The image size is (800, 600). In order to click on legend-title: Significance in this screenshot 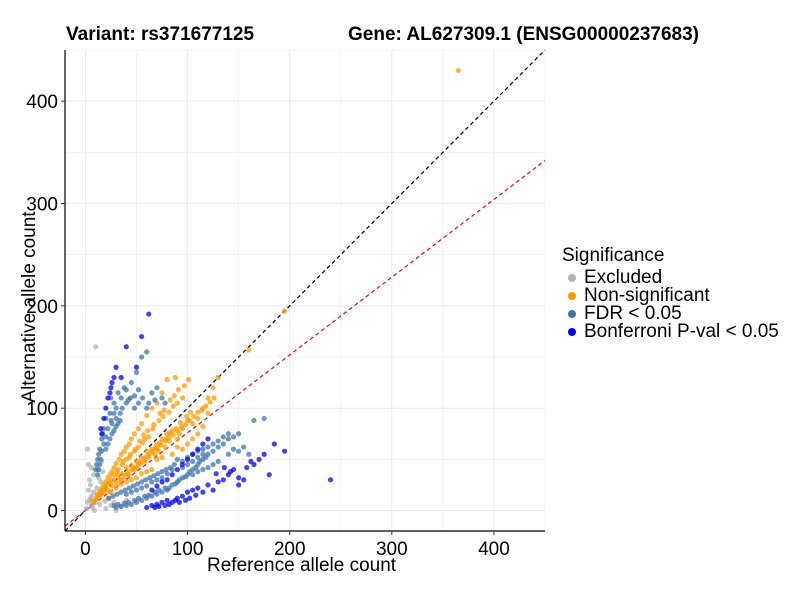, I will do `click(613, 255)`.